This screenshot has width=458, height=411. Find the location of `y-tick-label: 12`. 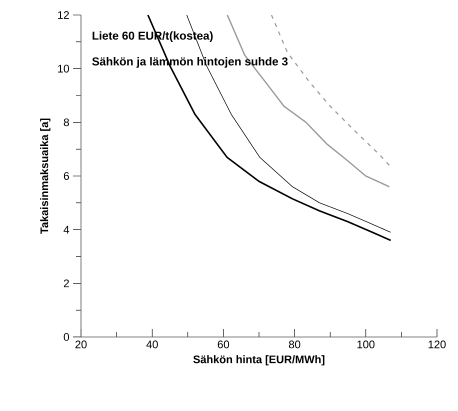

y-tick-label: 12 is located at coordinates (63, 15).